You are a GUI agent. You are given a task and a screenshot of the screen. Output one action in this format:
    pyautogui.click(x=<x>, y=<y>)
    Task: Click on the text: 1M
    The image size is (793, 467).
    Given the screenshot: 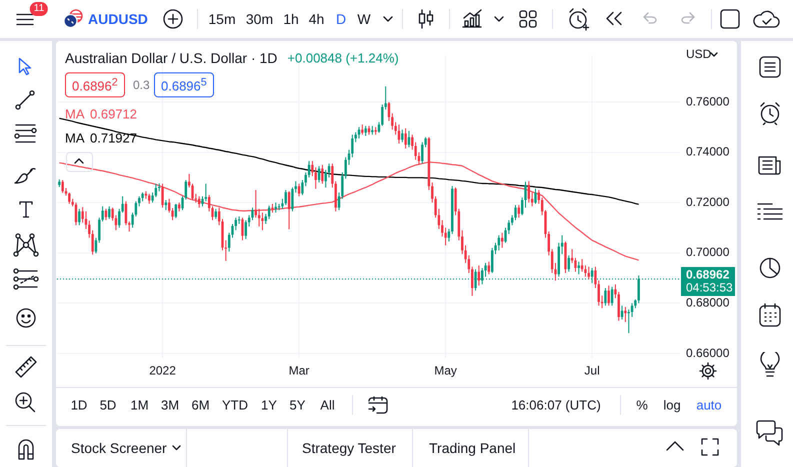 What is the action you would take?
    pyautogui.click(x=139, y=405)
    